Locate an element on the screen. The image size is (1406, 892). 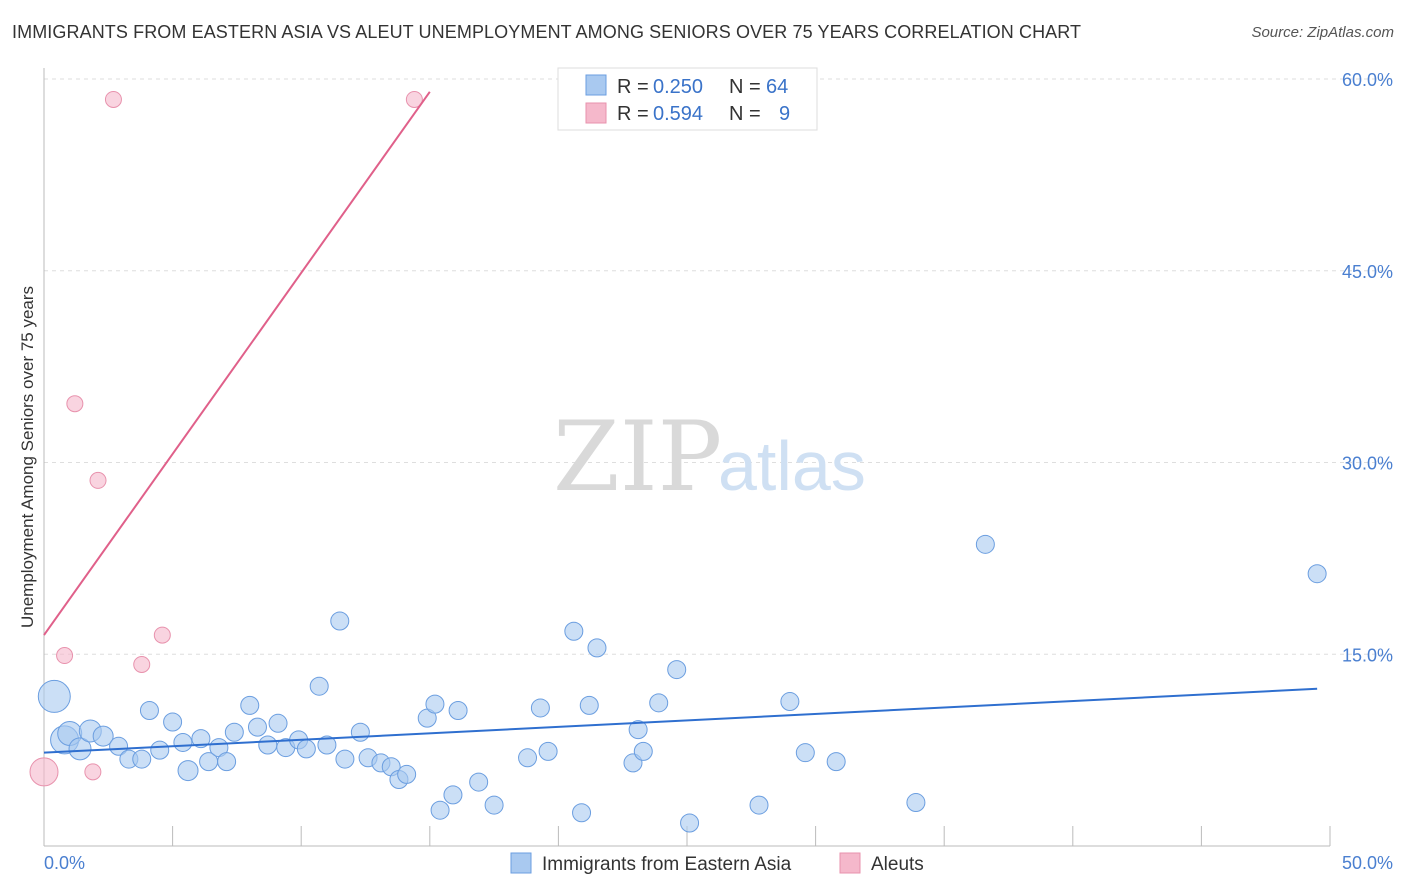
legend-n-label-1: N = is located at coordinates (745, 87).